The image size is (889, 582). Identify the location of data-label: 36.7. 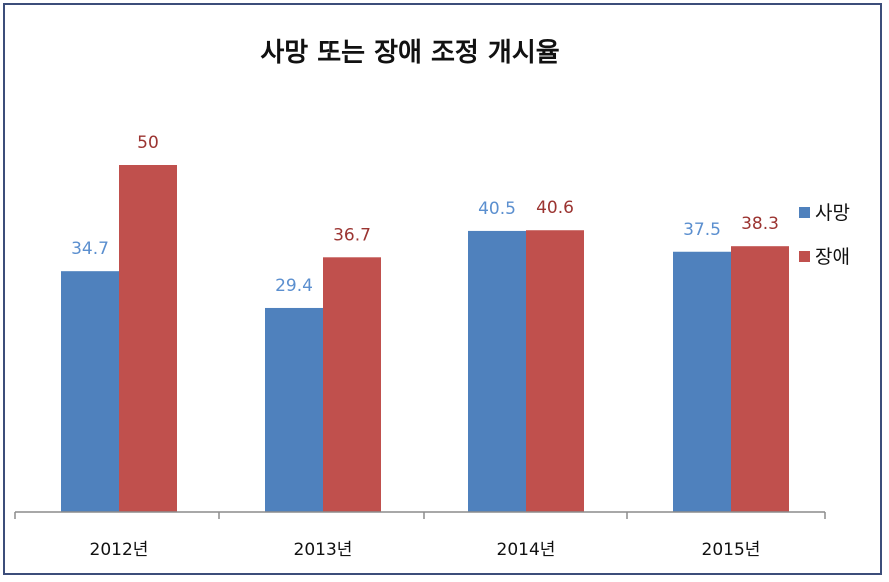
(352, 235).